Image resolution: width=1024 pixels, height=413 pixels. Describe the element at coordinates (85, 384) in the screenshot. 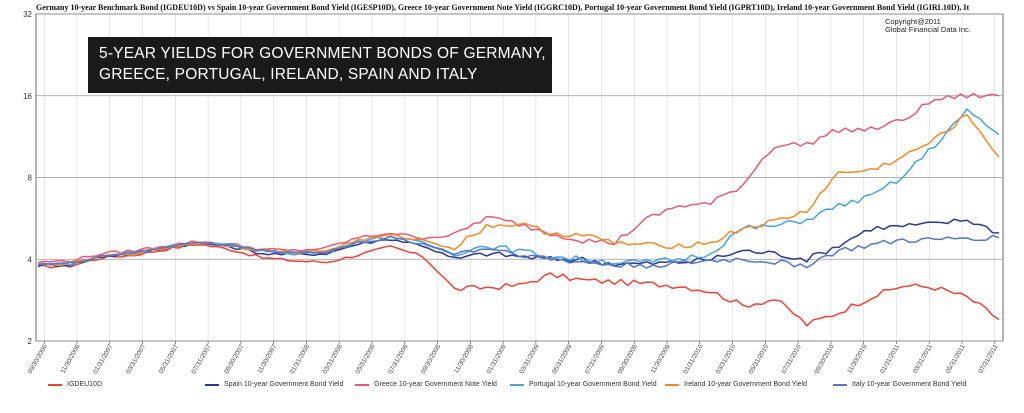

I see `legend-label: IGDEU10D` at that location.